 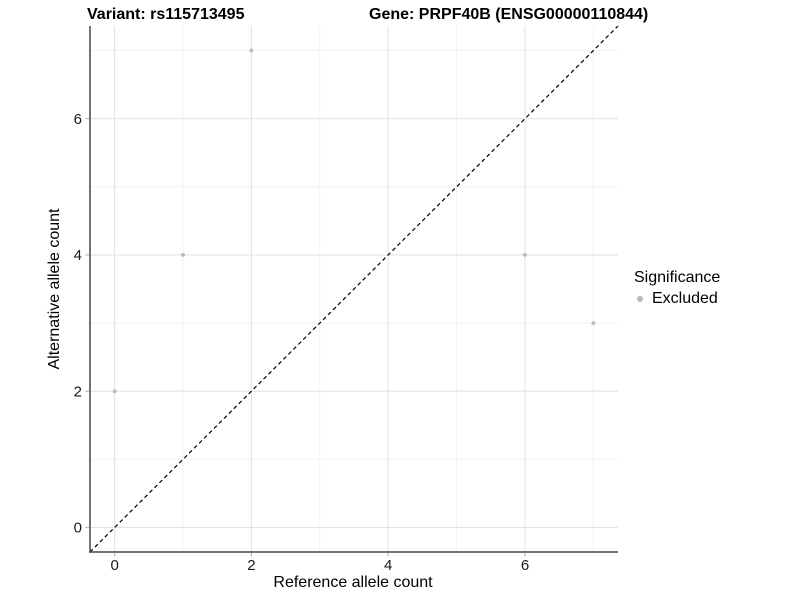 What do you see at coordinates (509, 14) in the screenshot?
I see `gene-title: Gene: PRPF40B (ENSG00000110844)` at bounding box center [509, 14].